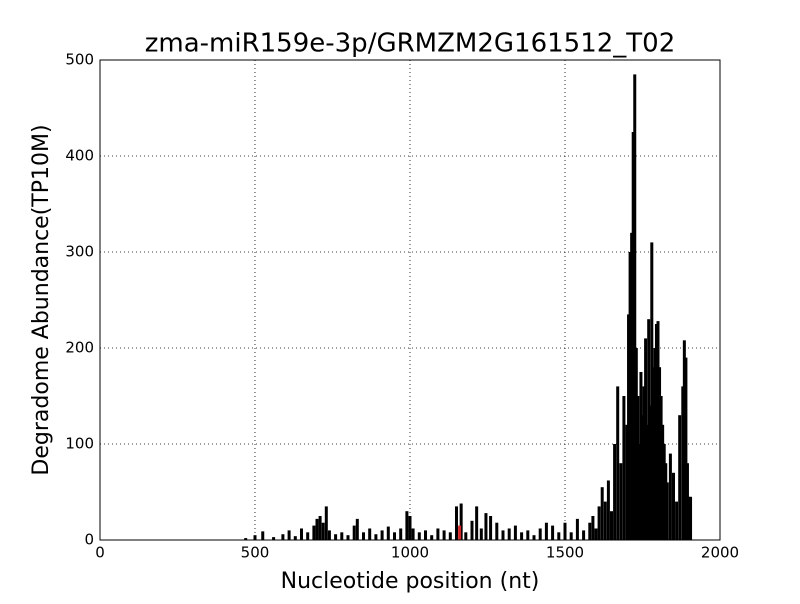  I want to click on x-tick-label: 1500, so click(565, 553).